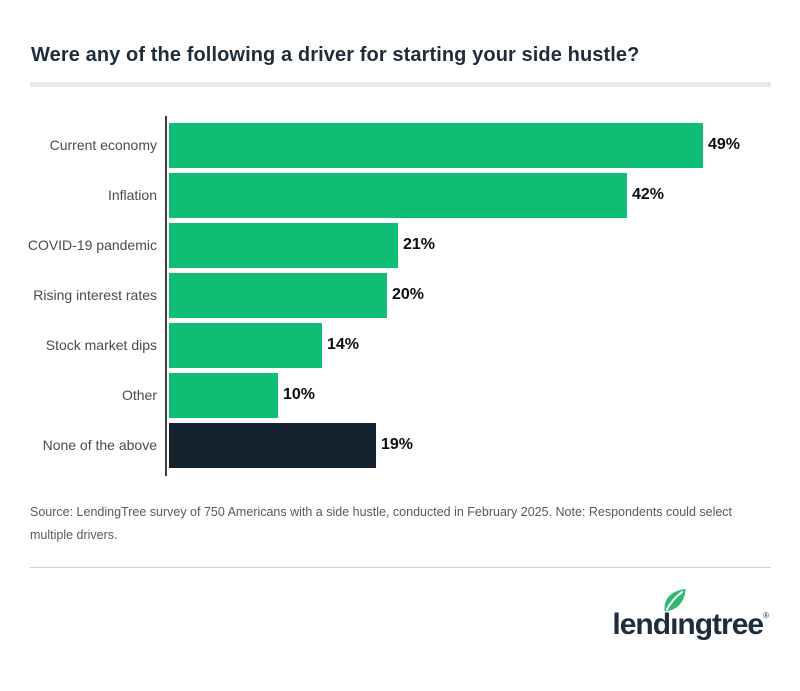 This screenshot has height=691, width=800. I want to click on y-axis-line, so click(166, 296).